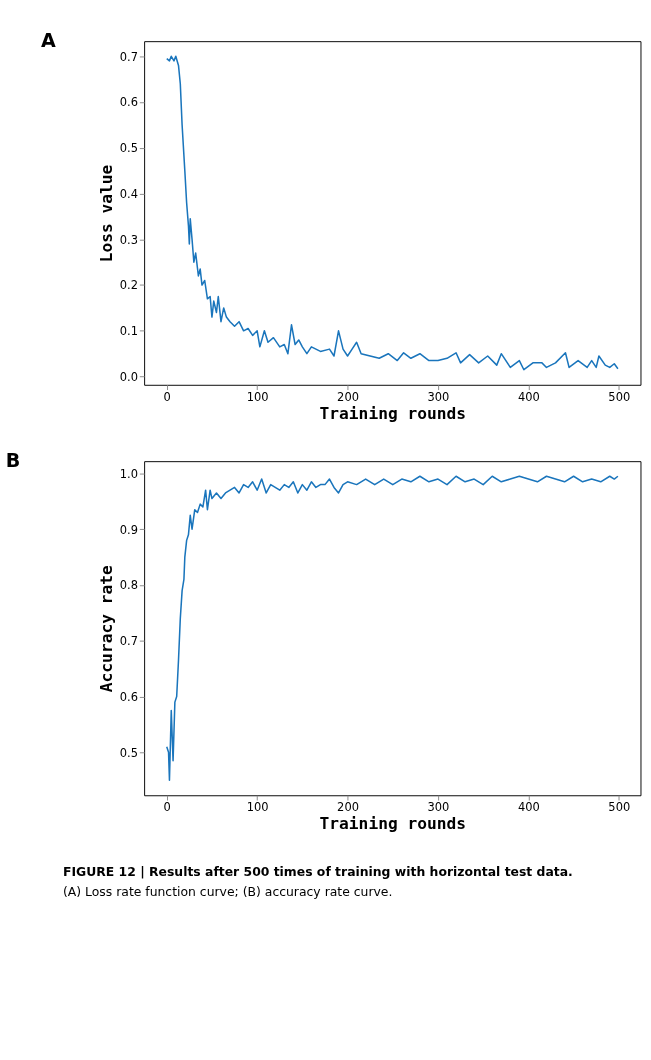 This screenshot has height=1060, width=651. Describe the element at coordinates (128, 529) in the screenshot. I see `y-tick-label: 0.9` at that location.